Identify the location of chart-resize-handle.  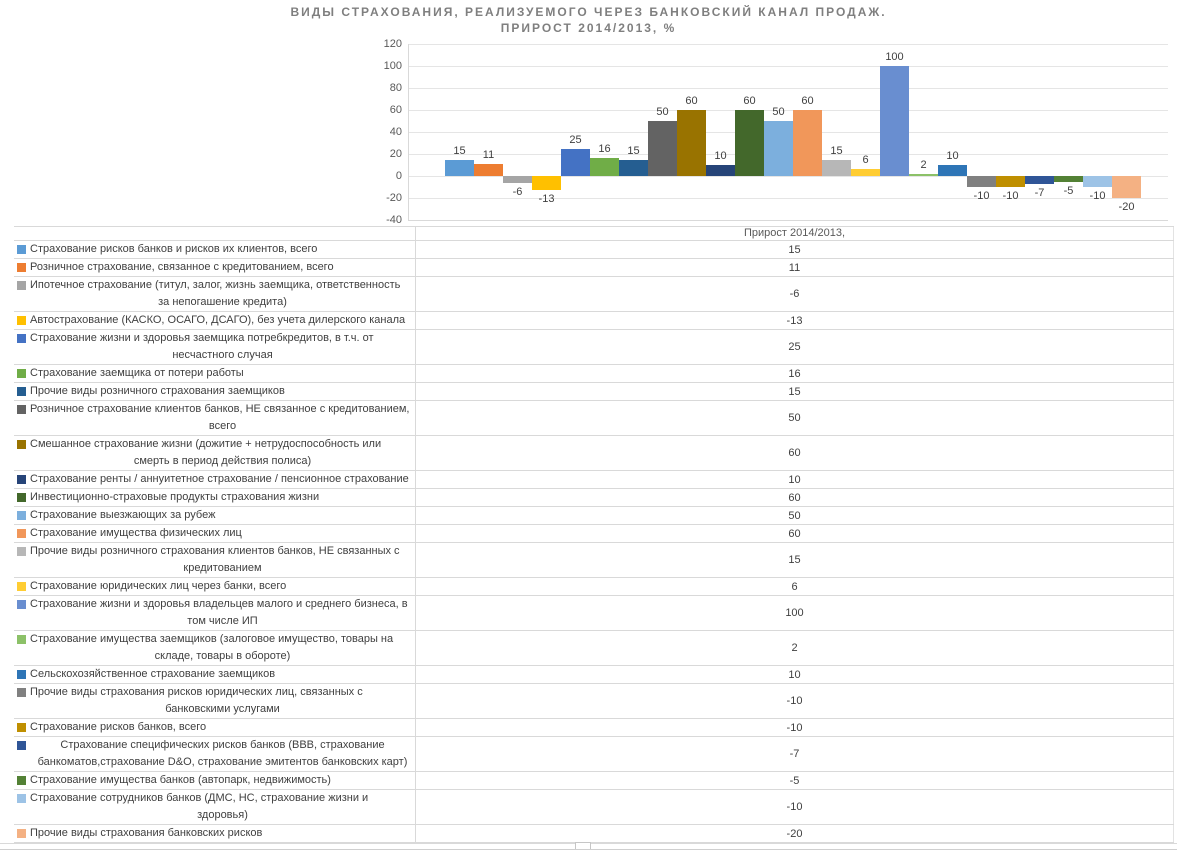
(583, 845).